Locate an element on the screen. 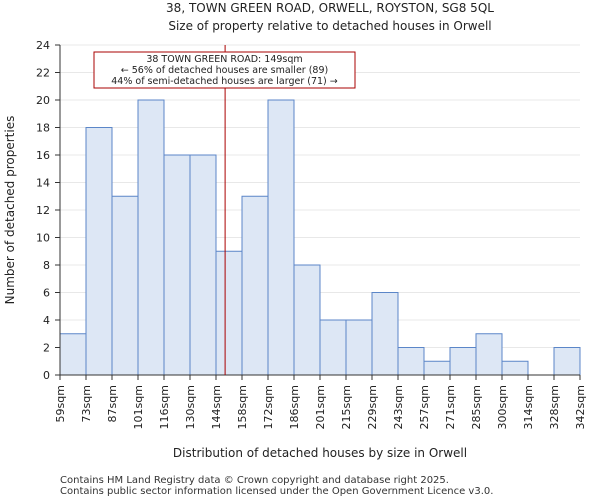 This screenshot has height=500, width=600. x-tick-label: 201sqm is located at coordinates (320, 407).